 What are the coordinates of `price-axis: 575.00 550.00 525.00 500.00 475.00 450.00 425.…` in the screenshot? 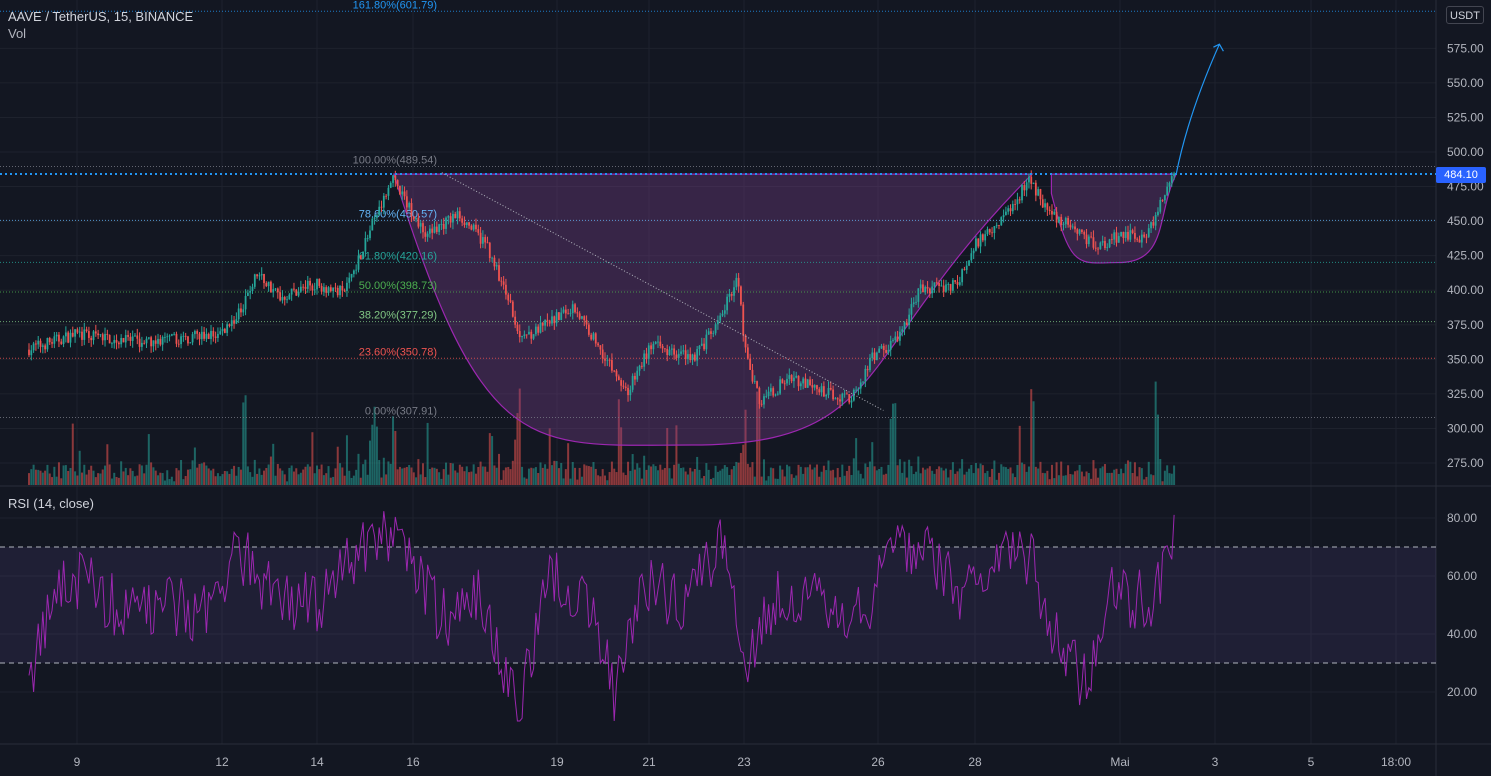 It's located at (1465, 370).